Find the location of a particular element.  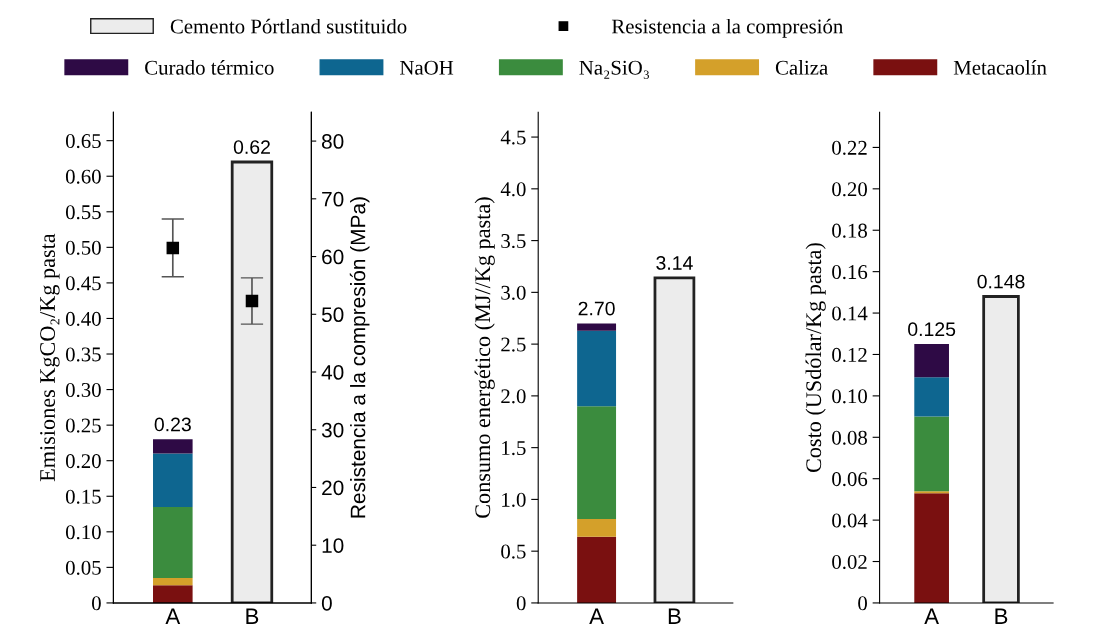

y-tick-label: 2.5 is located at coordinates (513, 344).